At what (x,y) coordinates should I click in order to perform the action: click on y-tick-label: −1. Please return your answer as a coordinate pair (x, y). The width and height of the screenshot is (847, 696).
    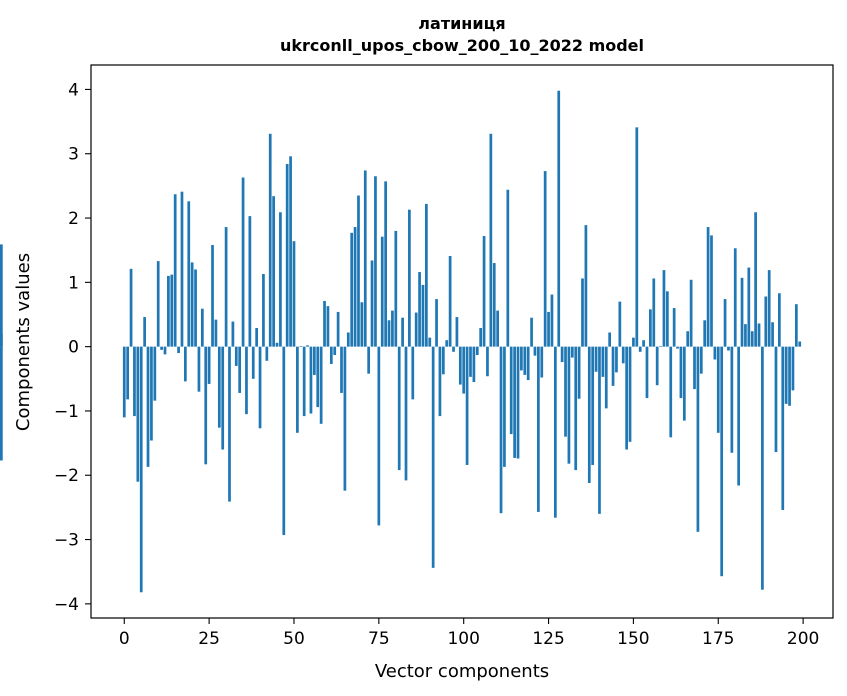
    Looking at the image, I should click on (66, 412).